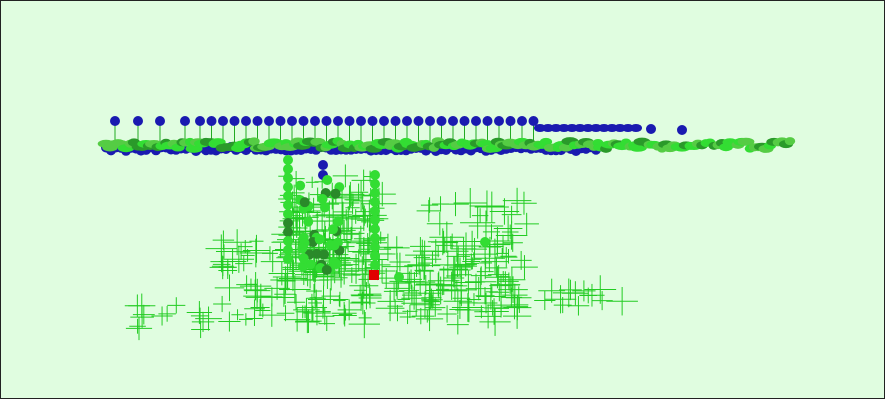 Image resolution: width=885 pixels, height=399 pixels. Describe the element at coordinates (446, 145) in the screenshot. I see `green-band` at that location.